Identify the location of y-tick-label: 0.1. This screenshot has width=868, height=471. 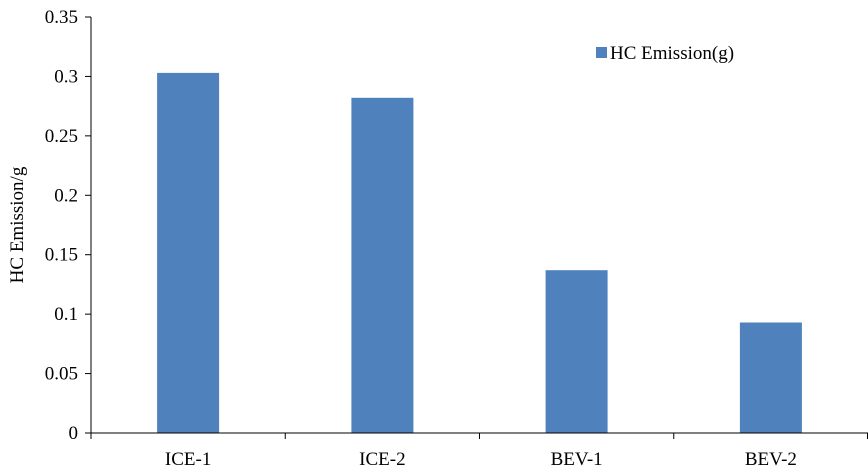
(66, 314).